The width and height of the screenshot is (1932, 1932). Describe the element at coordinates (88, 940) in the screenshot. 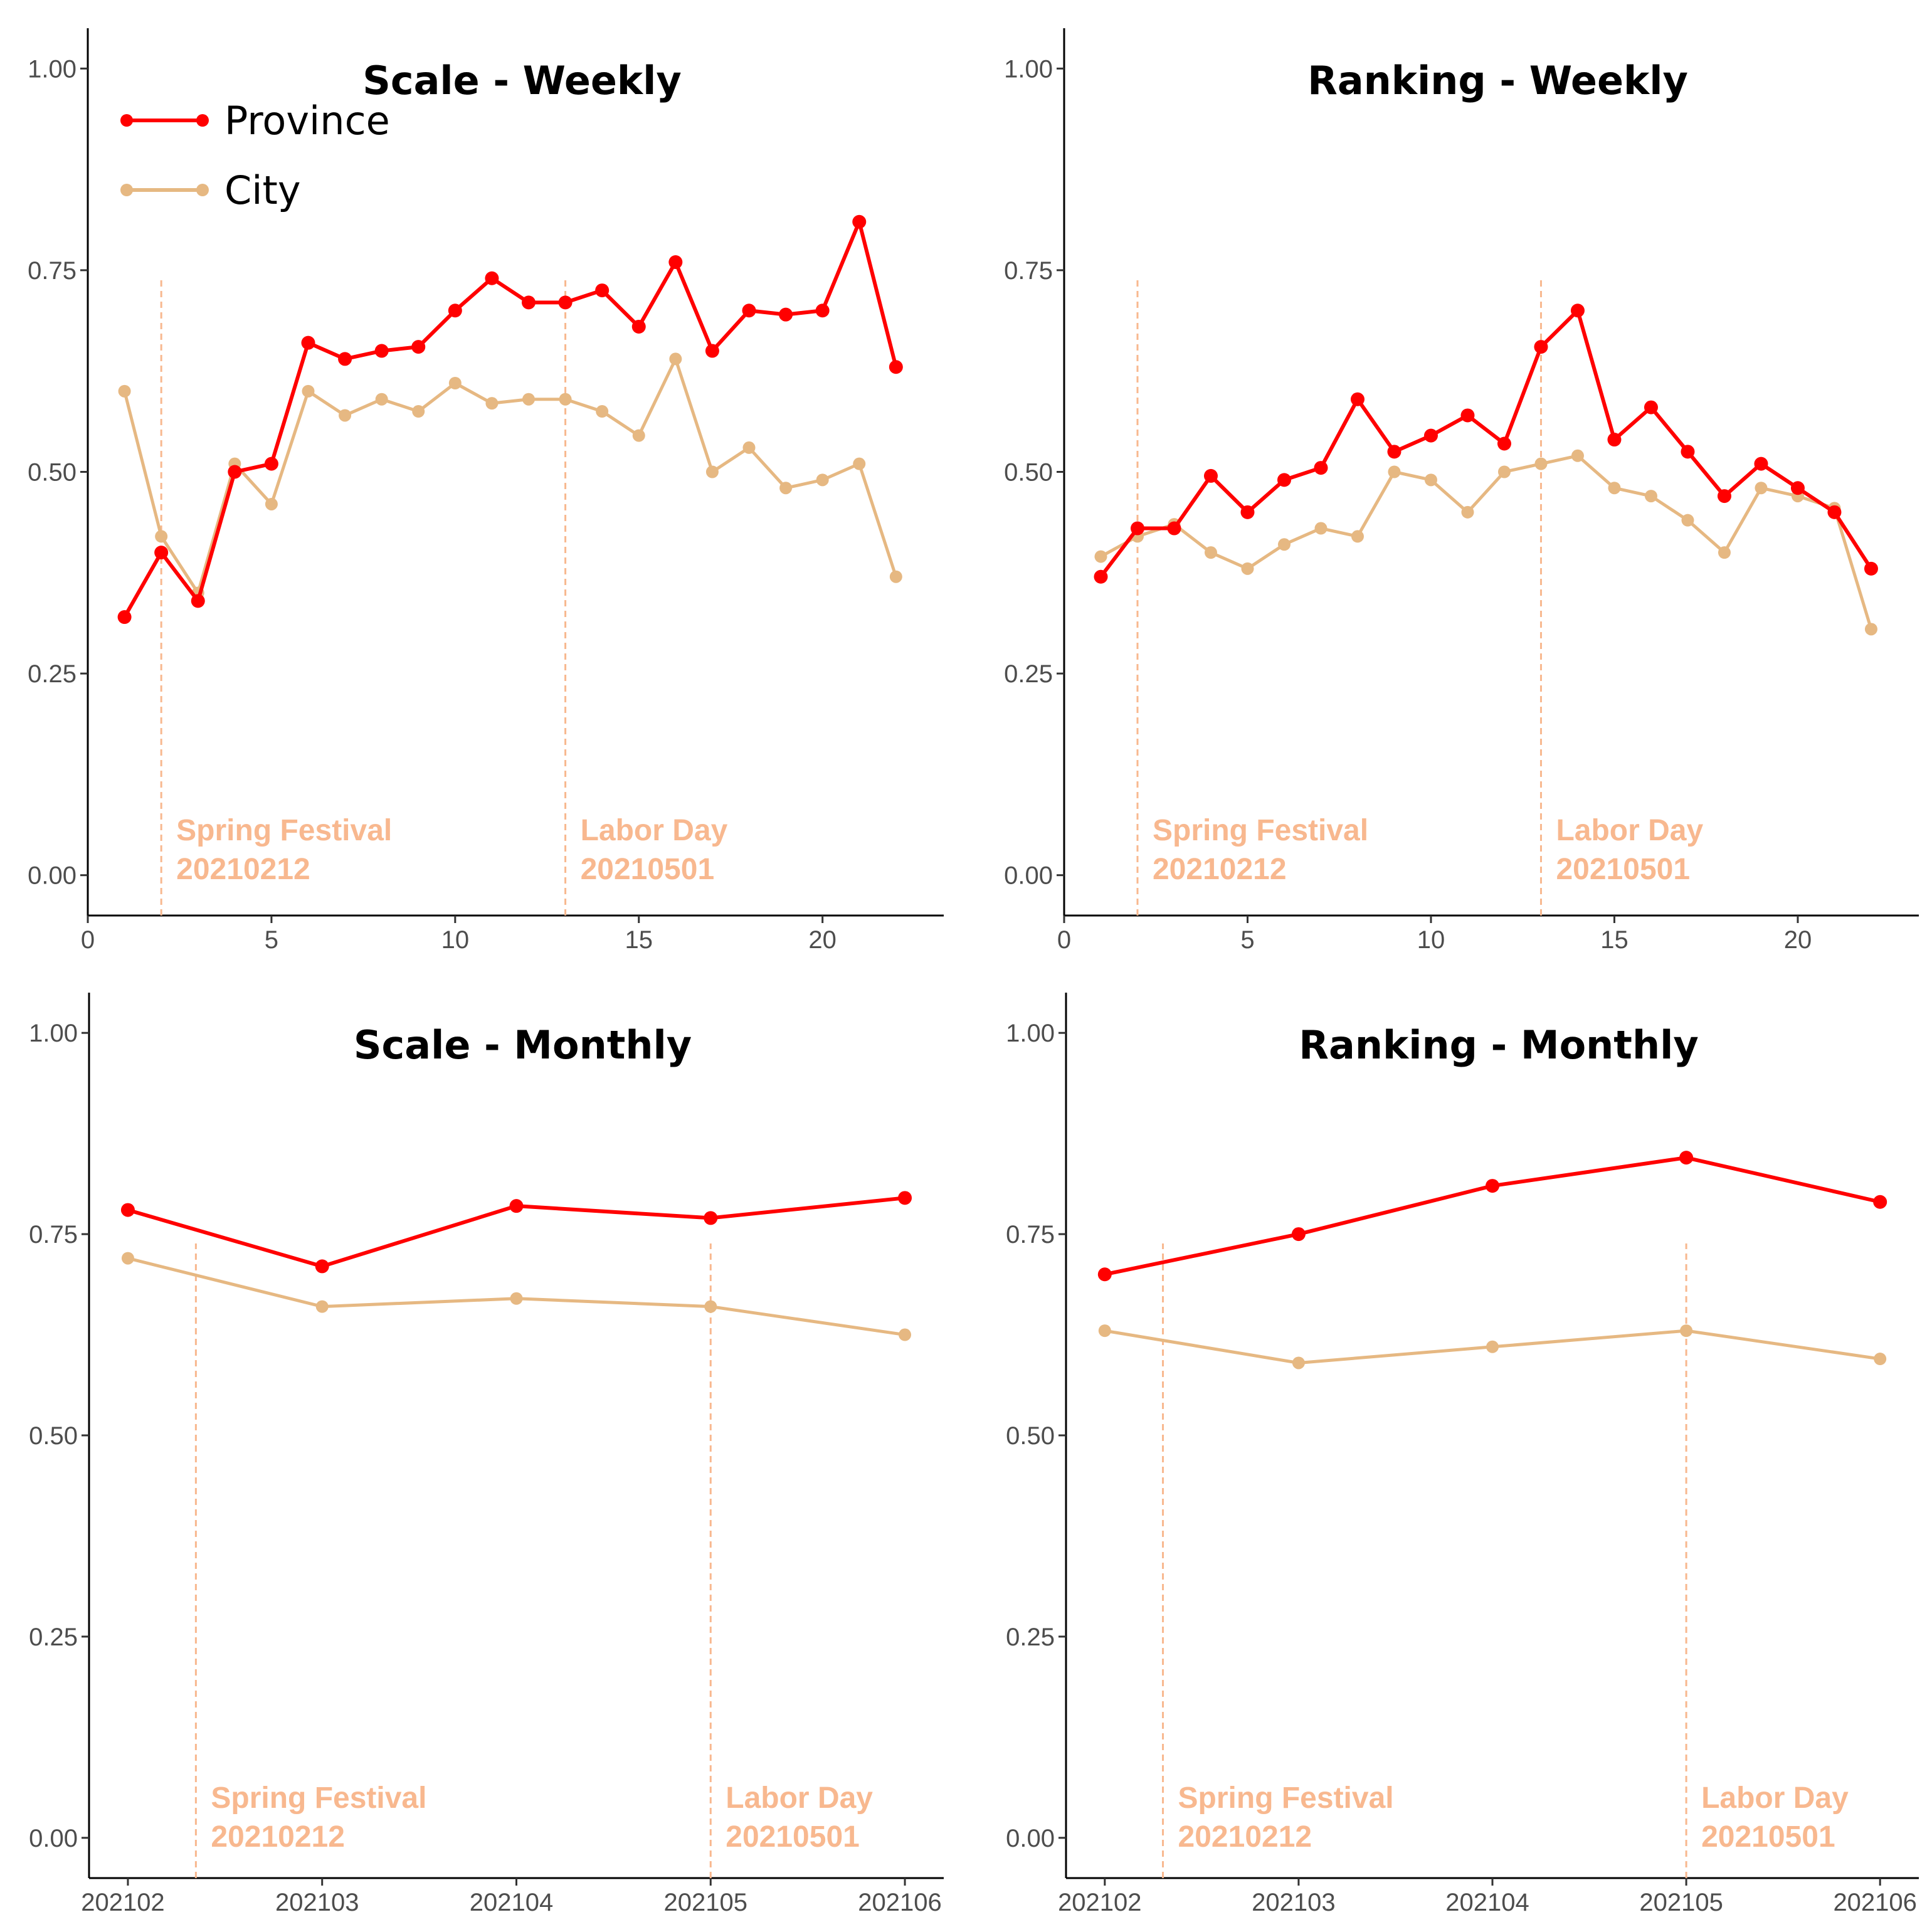

I see `x-tick-label: 0` at that location.